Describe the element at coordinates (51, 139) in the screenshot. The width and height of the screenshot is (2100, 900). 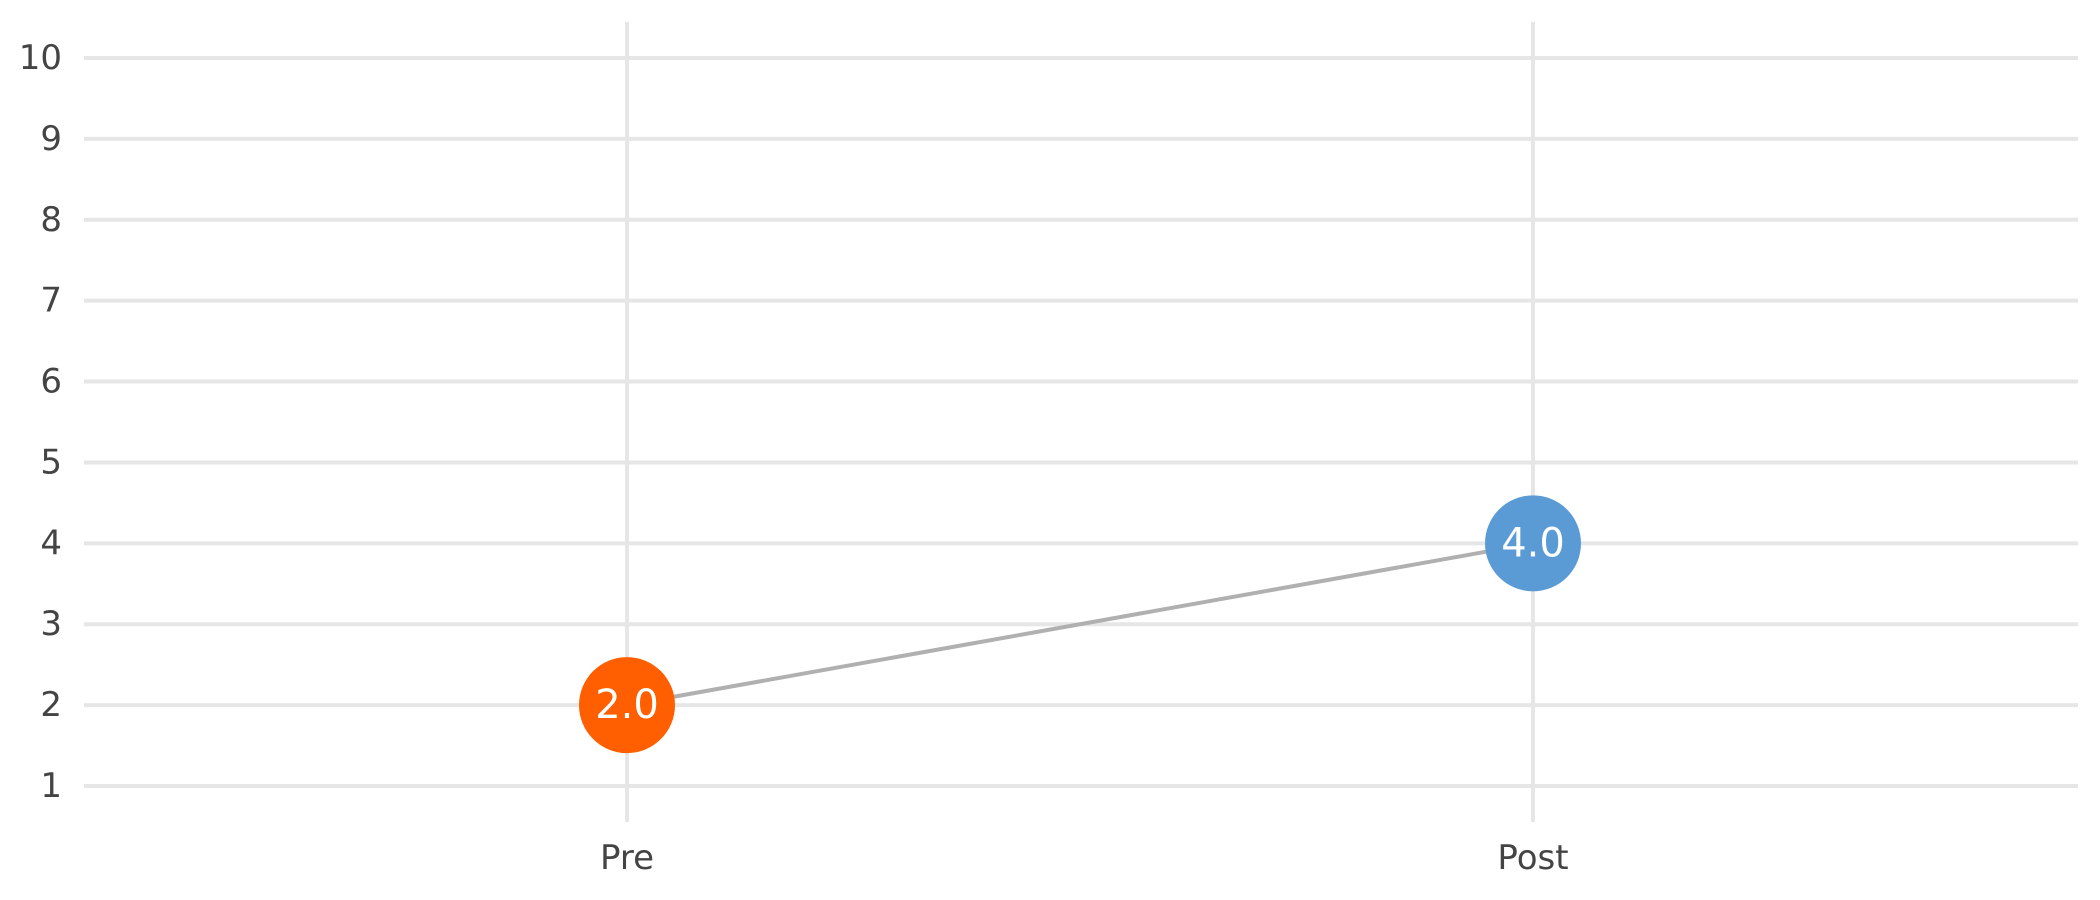
I see `y-tick-label-9: 9` at that location.